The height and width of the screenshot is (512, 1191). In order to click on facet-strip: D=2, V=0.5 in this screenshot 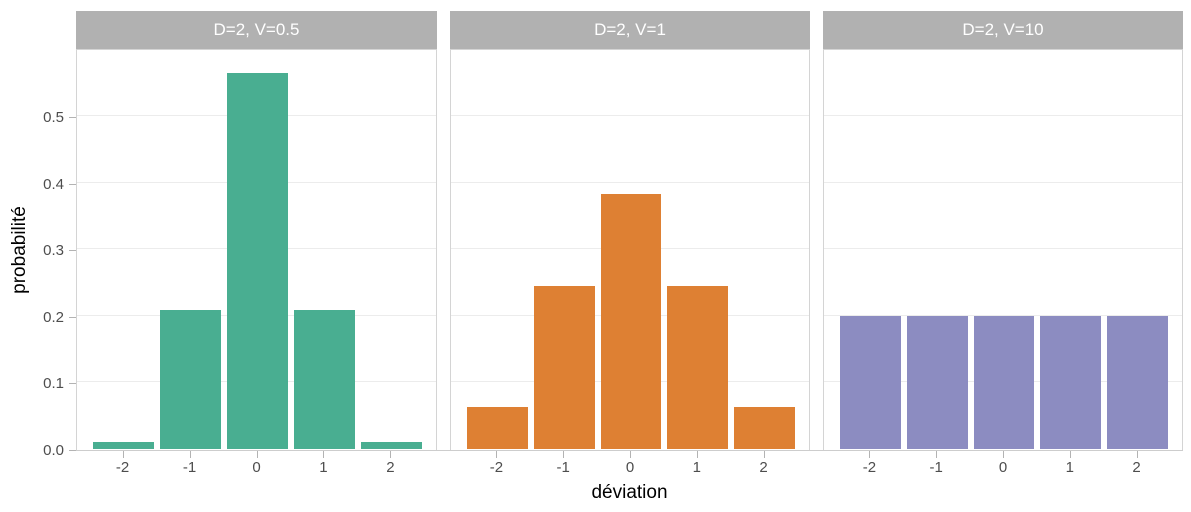, I will do `click(256, 30)`.